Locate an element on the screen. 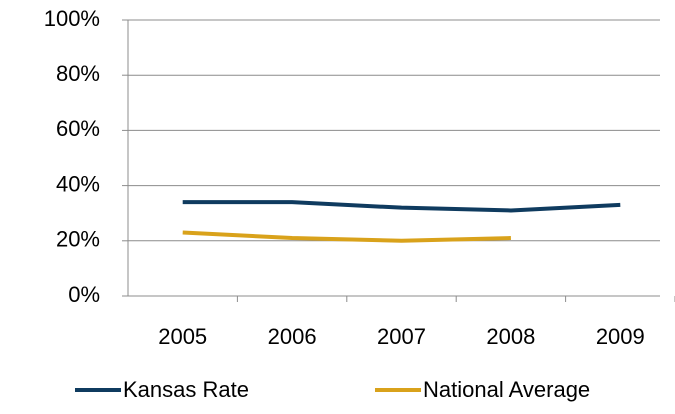 Image resolution: width=675 pixels, height=414 pixels. y-tick-label: 80% is located at coordinates (78, 73).